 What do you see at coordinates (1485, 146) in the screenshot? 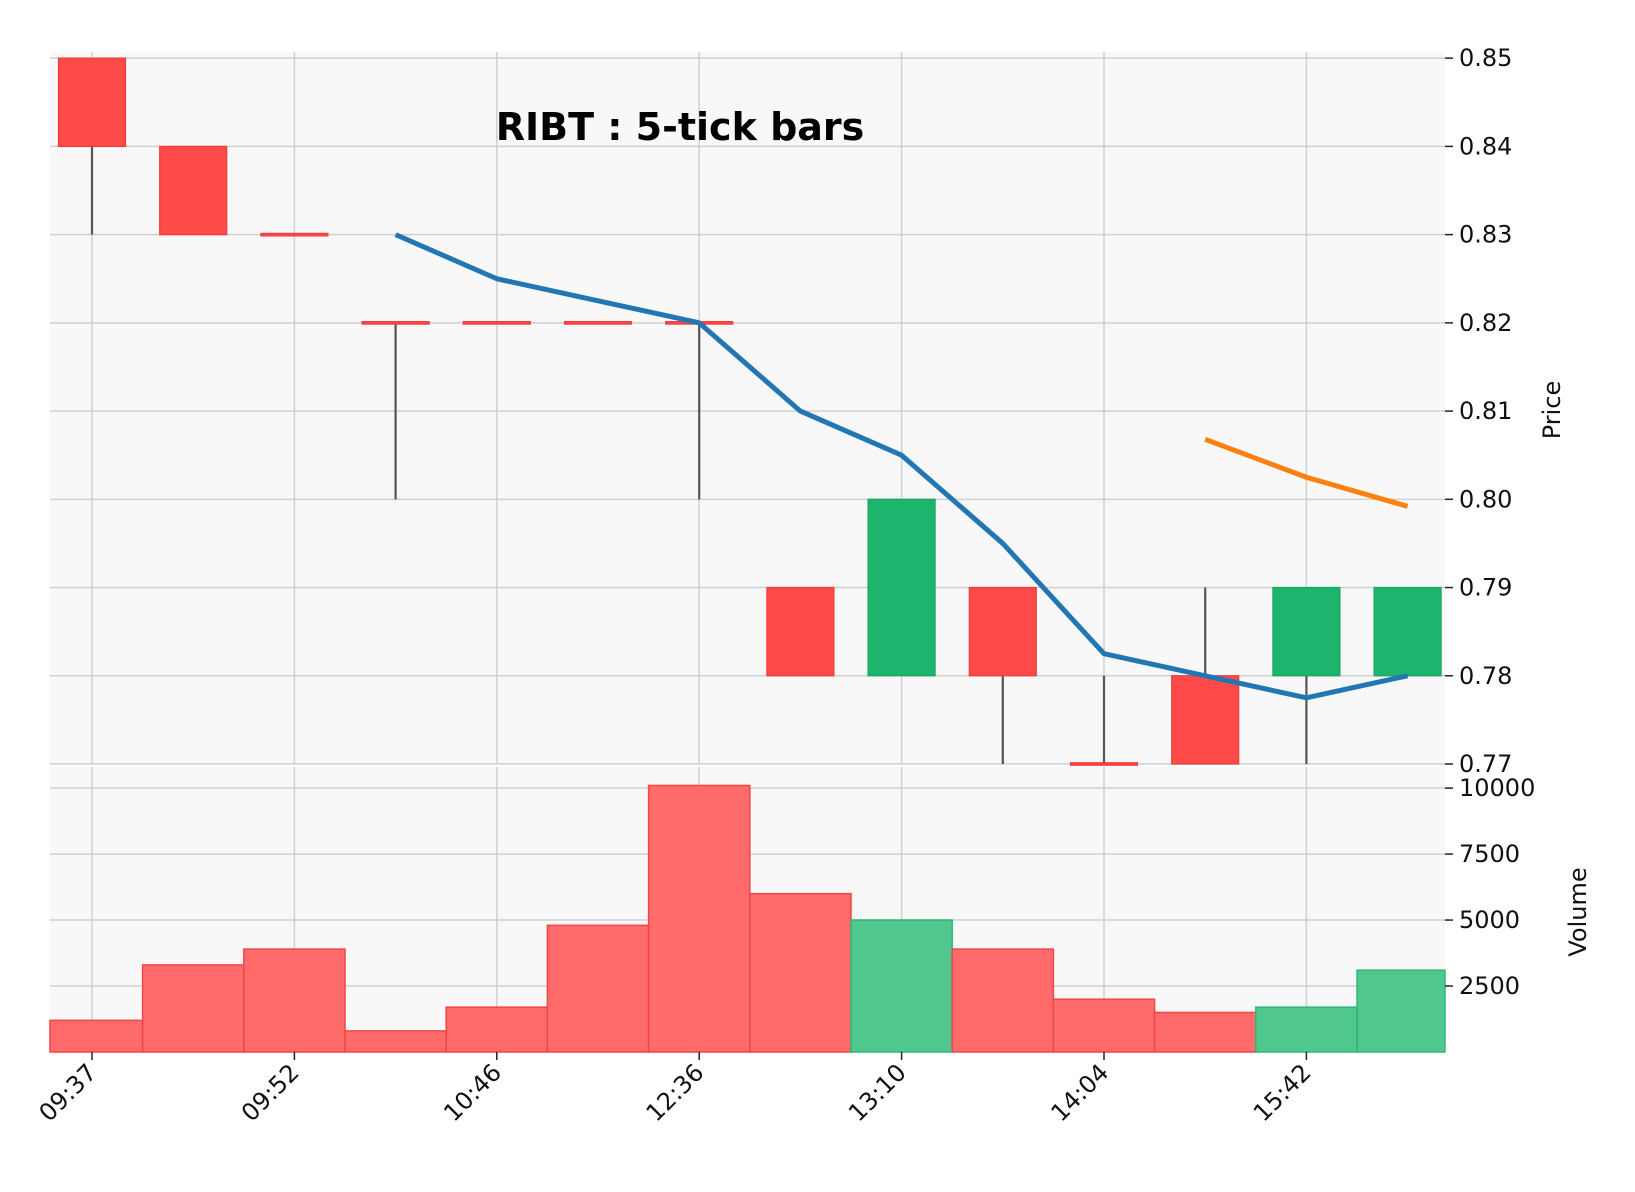
I see `price-tick-label: 0.84` at bounding box center [1485, 146].